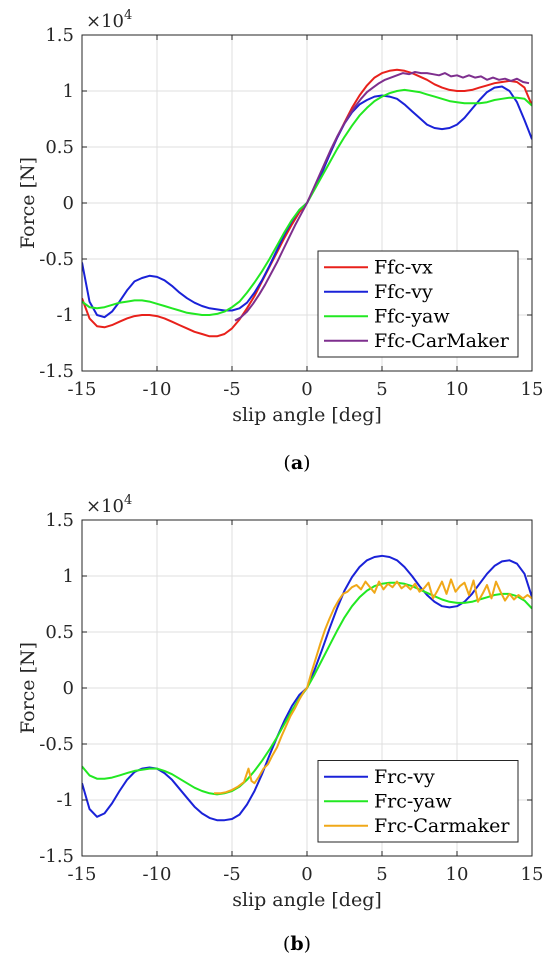 The height and width of the screenshot is (967, 550). I want to click on caption: (a), so click(296, 463).